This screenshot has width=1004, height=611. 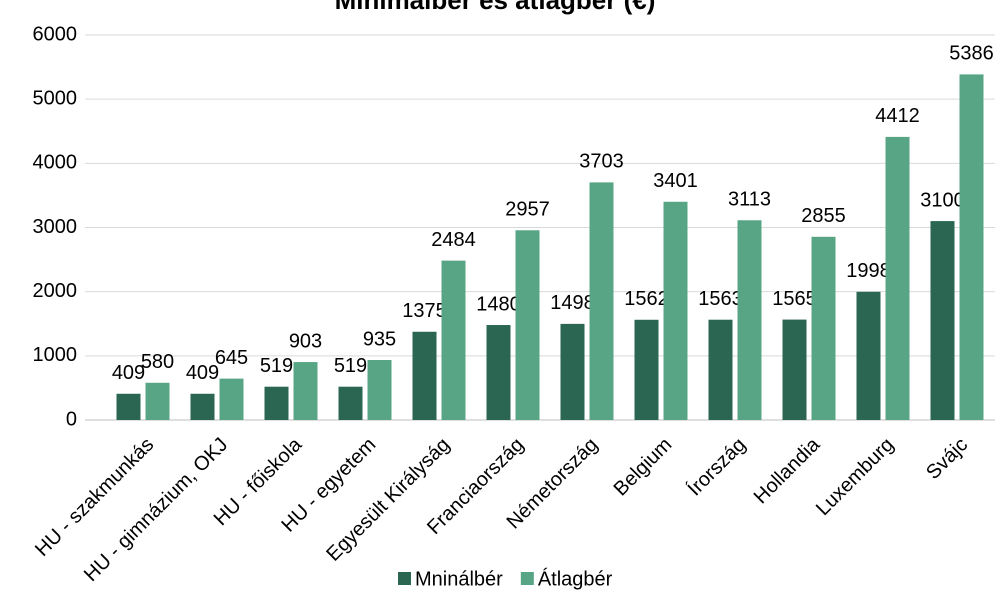 What do you see at coordinates (716, 466) in the screenshot?
I see `x-tick-label: Írország` at bounding box center [716, 466].